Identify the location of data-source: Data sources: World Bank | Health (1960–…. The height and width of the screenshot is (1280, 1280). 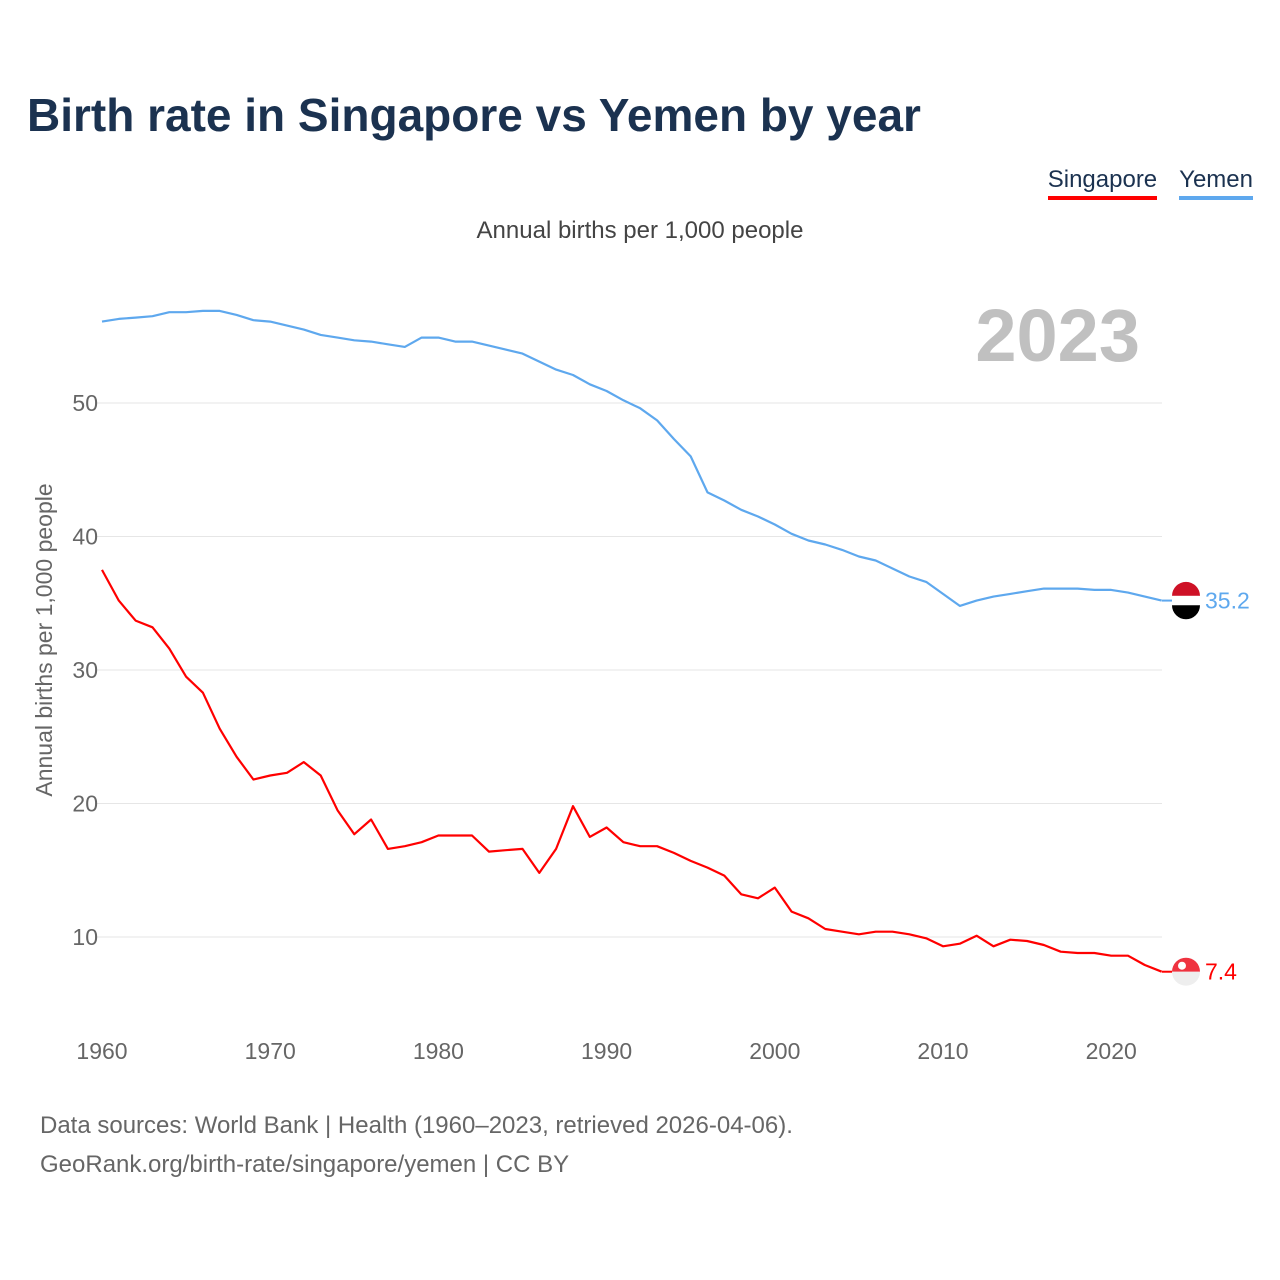
(416, 1125).